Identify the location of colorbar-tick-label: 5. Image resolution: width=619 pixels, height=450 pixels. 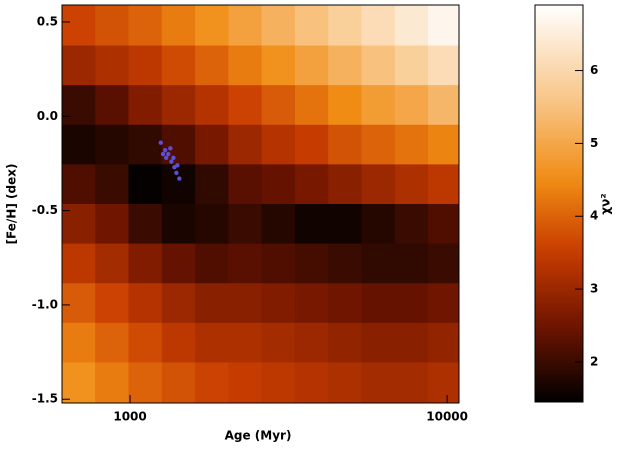
(594, 143).